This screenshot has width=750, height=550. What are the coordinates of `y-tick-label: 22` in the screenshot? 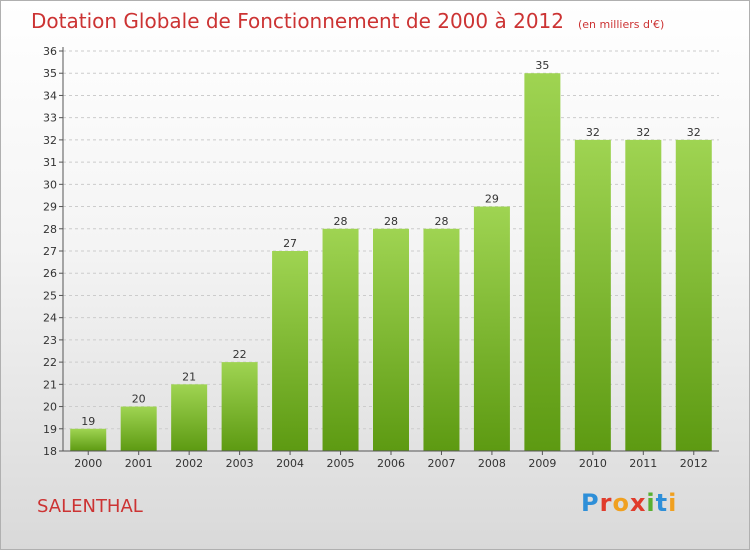 It's located at (50, 362).